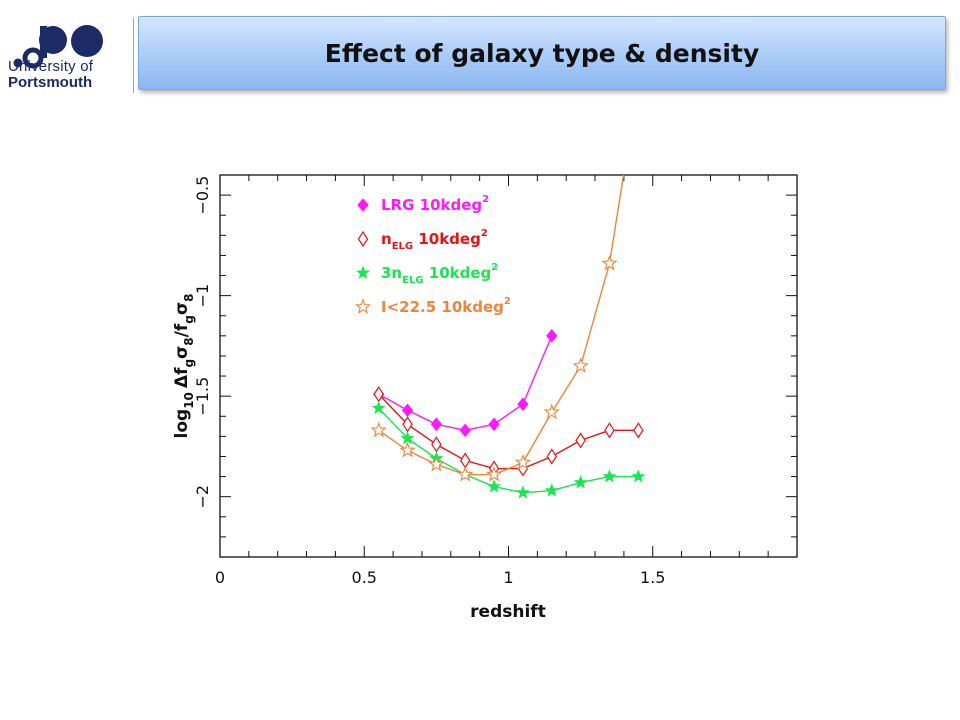 The width and height of the screenshot is (960, 720). What do you see at coordinates (53, 40) in the screenshot?
I see `logo-bowl` at bounding box center [53, 40].